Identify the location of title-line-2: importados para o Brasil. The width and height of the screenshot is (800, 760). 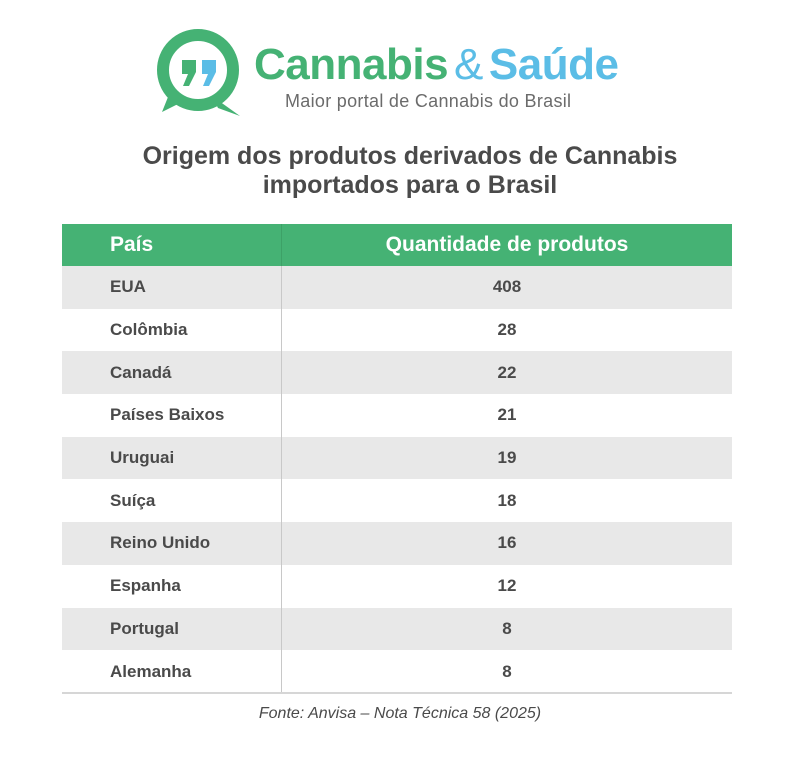
(410, 185).